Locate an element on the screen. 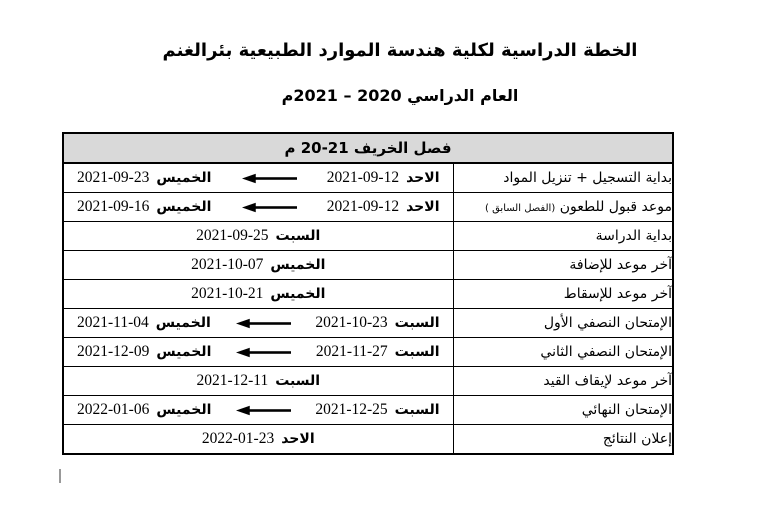 The image size is (772, 531). end-date-group: الخميس 2021-09-16 is located at coordinates (144, 207).